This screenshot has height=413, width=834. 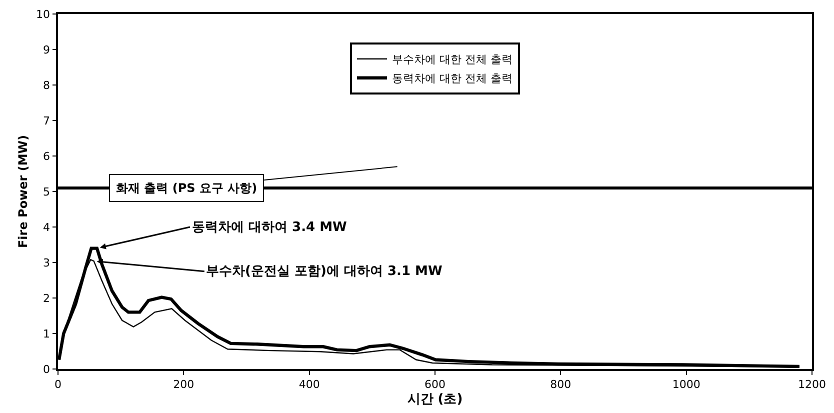 I want to click on y-axis-title: Fire Power (MW), so click(x=23, y=191).